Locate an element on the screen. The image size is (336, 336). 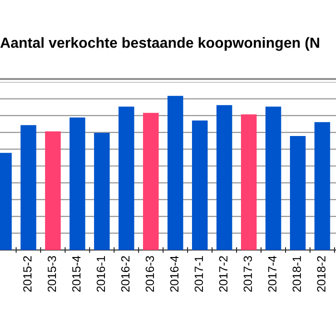
x-tick-label: 2017-4 is located at coordinates (272, 274).